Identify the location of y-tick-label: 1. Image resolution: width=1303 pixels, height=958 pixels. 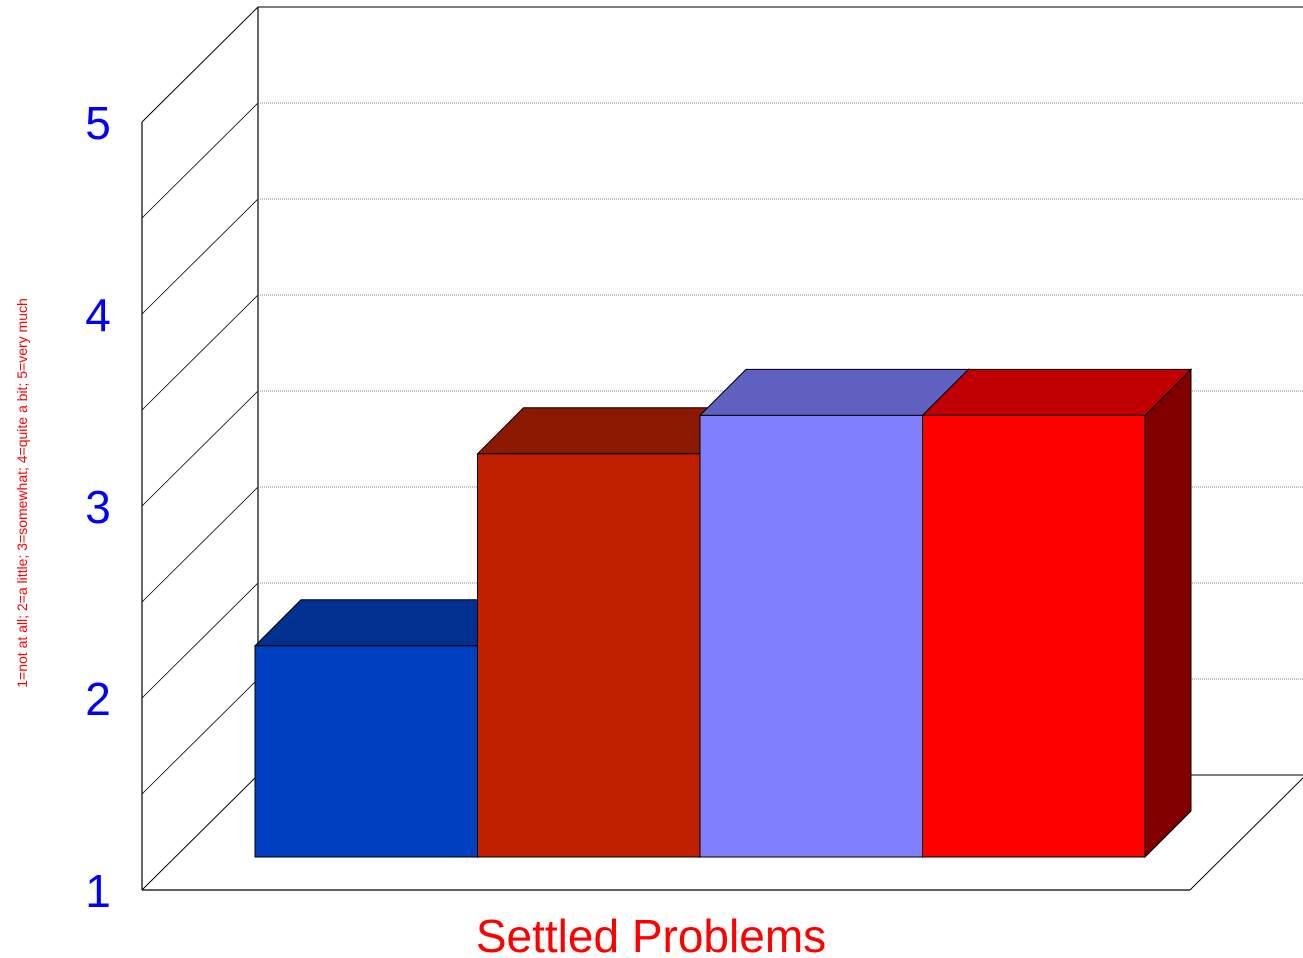
(98, 891).